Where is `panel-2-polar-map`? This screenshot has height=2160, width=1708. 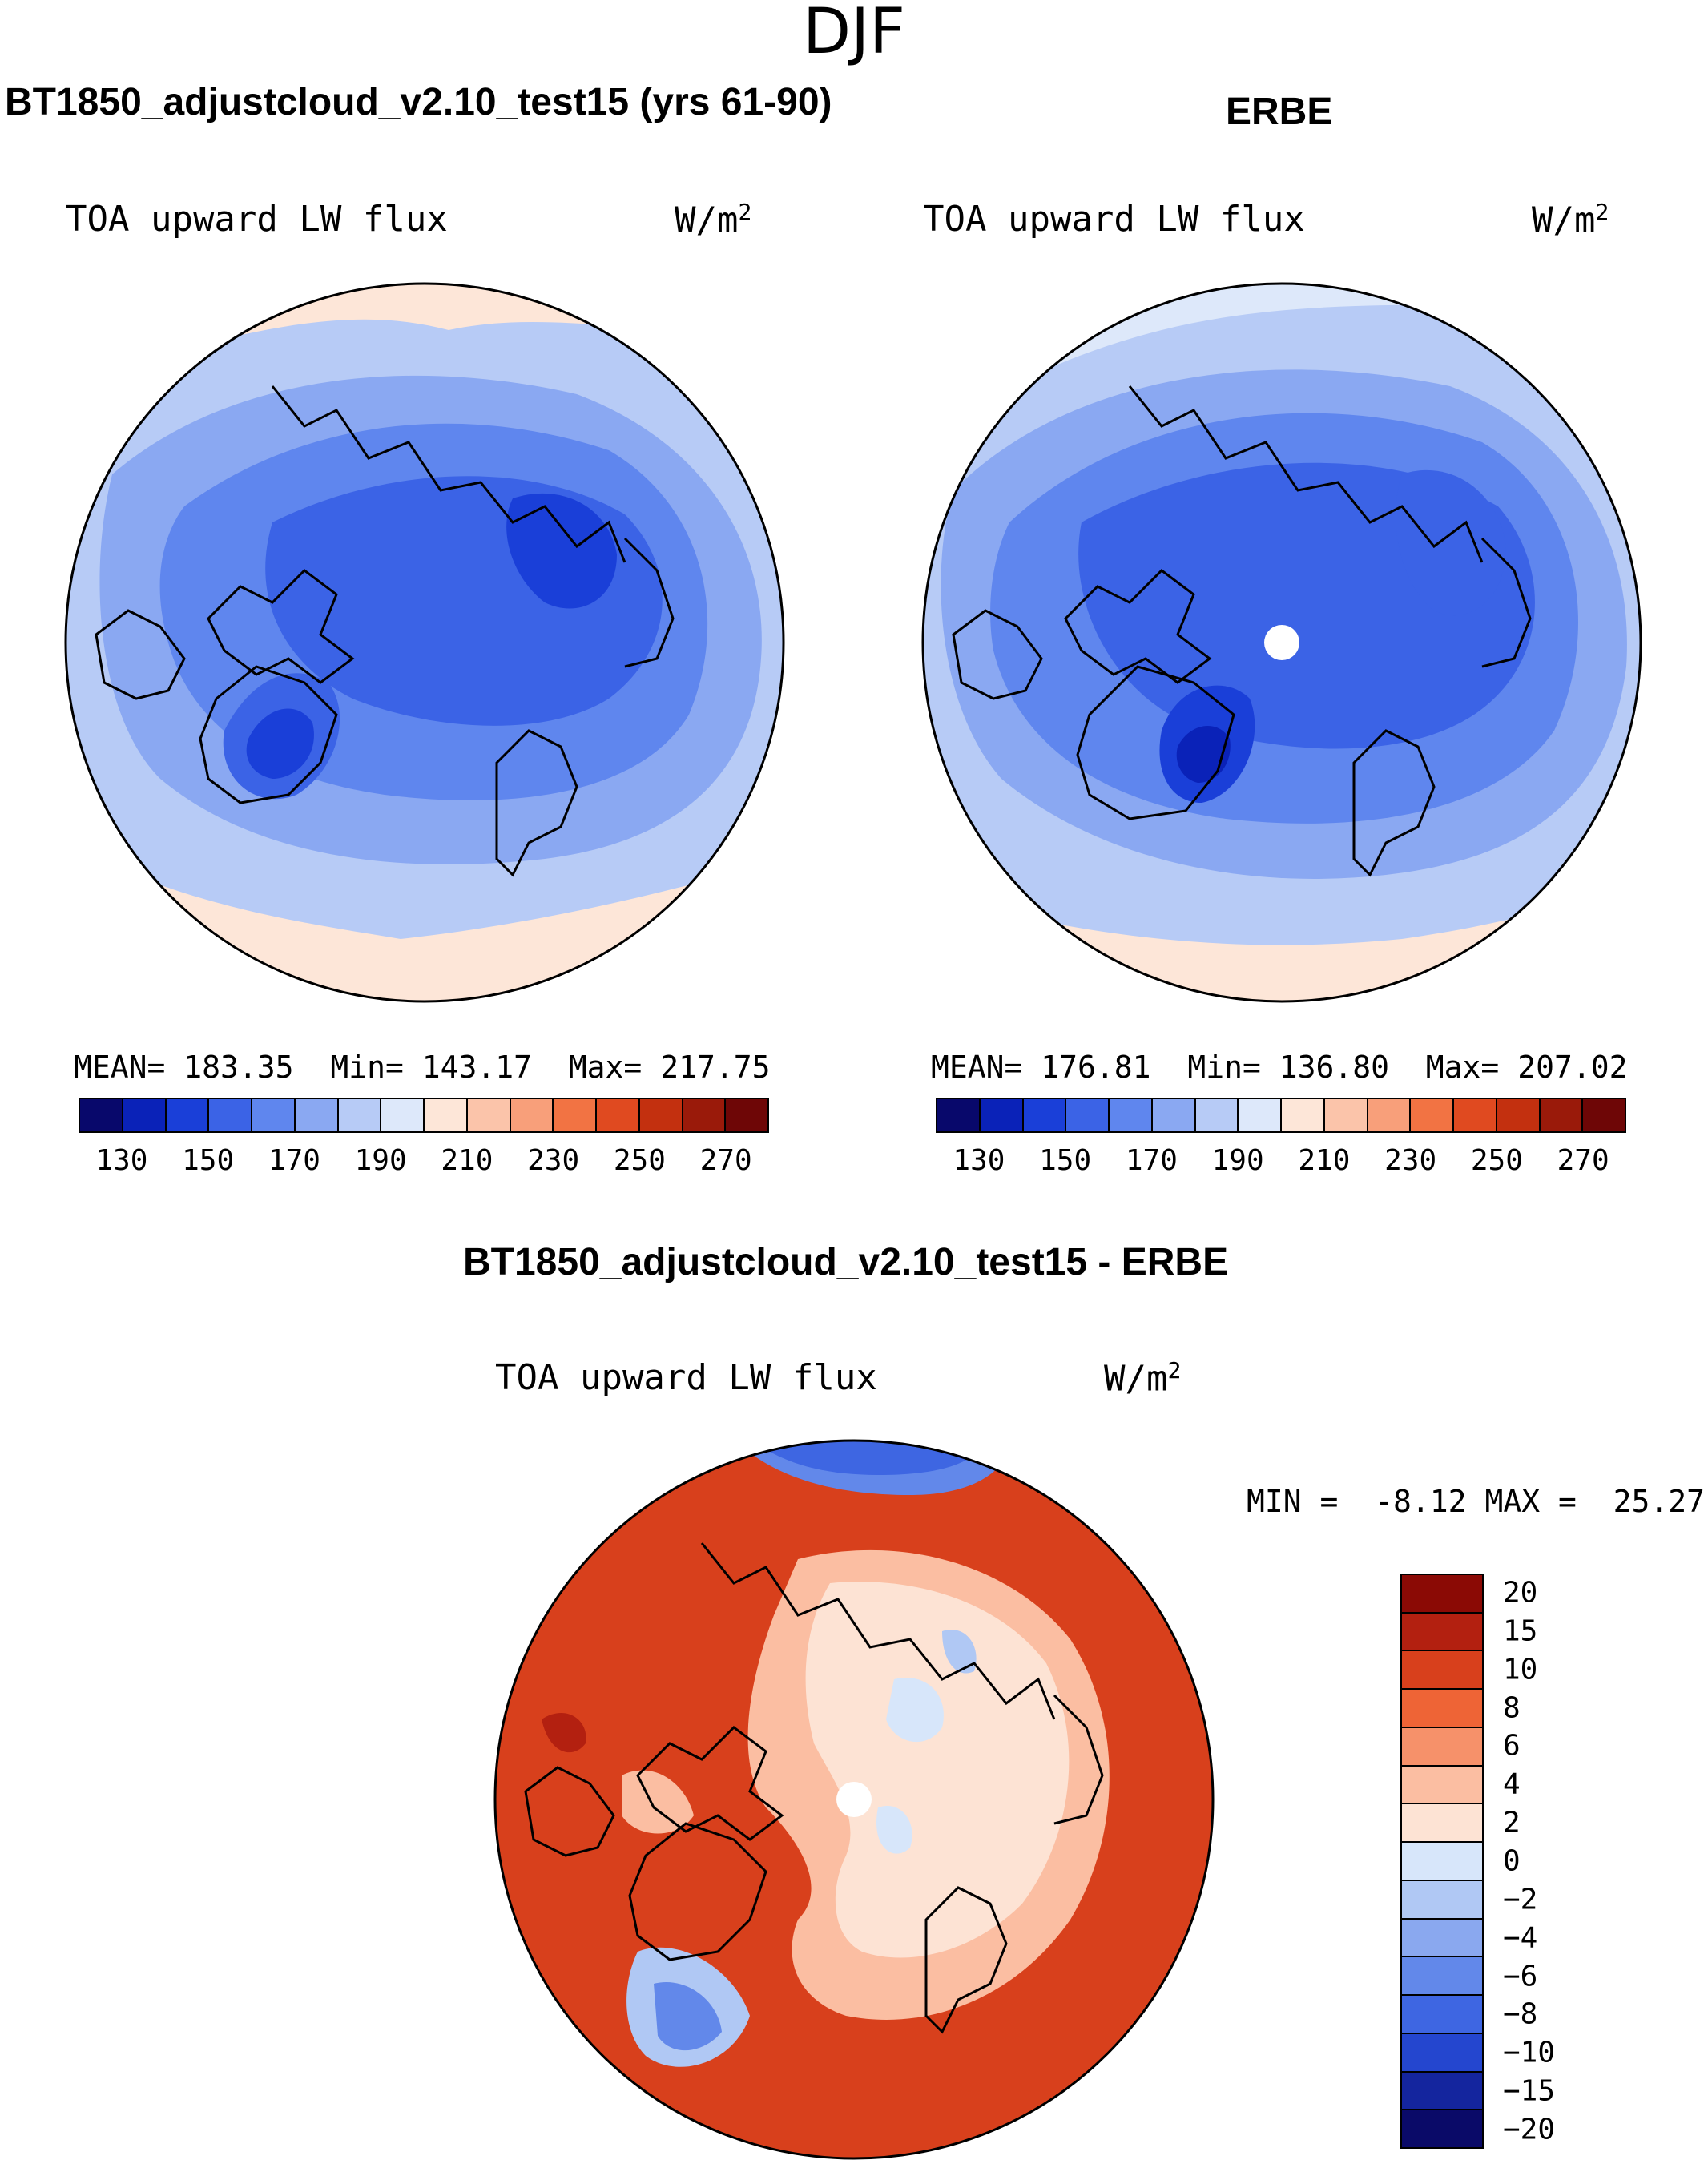 panel-2-polar-map is located at coordinates (1281, 642).